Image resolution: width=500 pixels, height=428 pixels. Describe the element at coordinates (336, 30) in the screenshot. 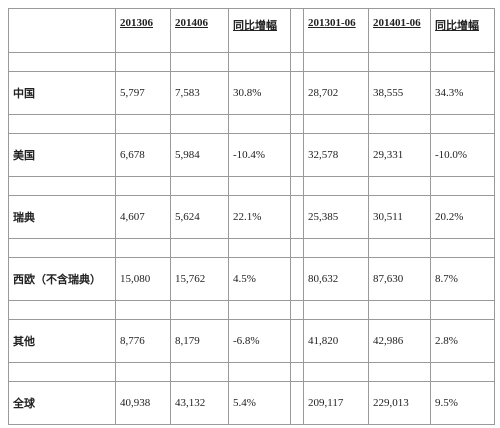

I see `header-cell: 201301-06` at that location.